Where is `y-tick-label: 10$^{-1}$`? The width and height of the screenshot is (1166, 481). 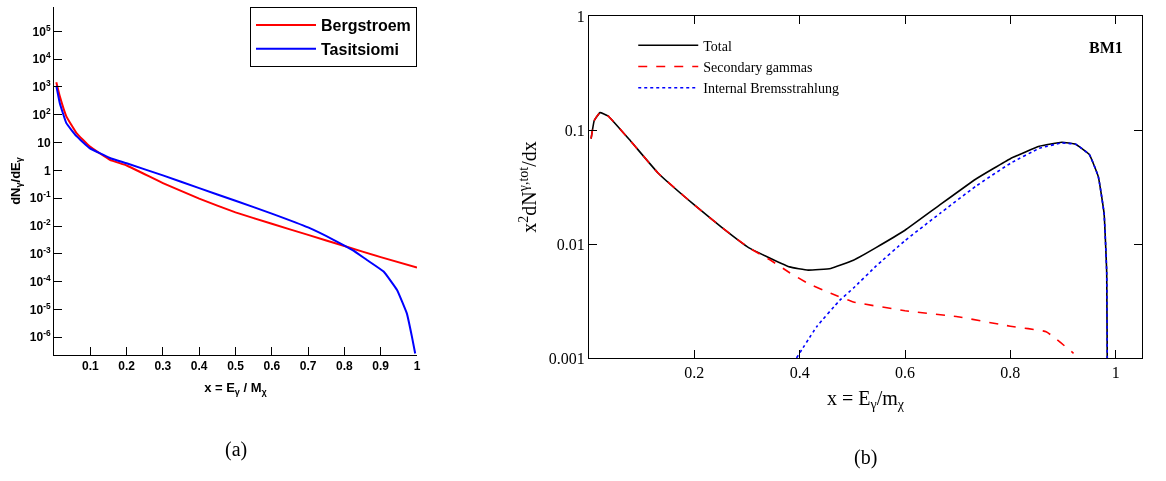 y-tick-label: 10$^{-1}$ is located at coordinates (40, 197).